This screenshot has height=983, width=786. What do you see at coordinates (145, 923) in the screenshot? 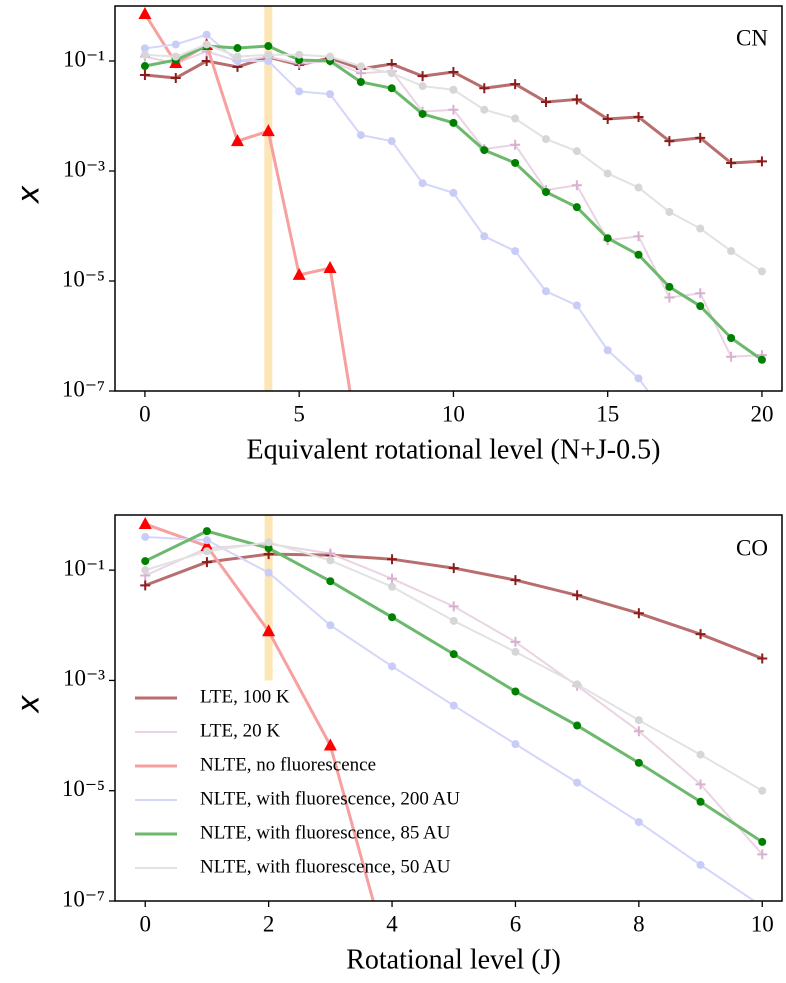
I see `x-tick-label: 0` at bounding box center [145, 923].